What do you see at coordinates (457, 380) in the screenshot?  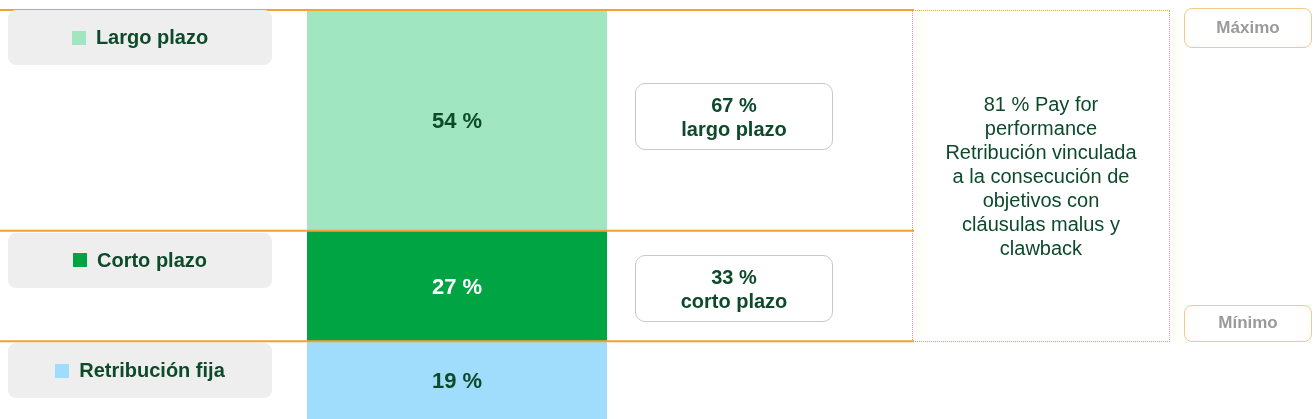 I see `data-label: 19 %` at bounding box center [457, 380].